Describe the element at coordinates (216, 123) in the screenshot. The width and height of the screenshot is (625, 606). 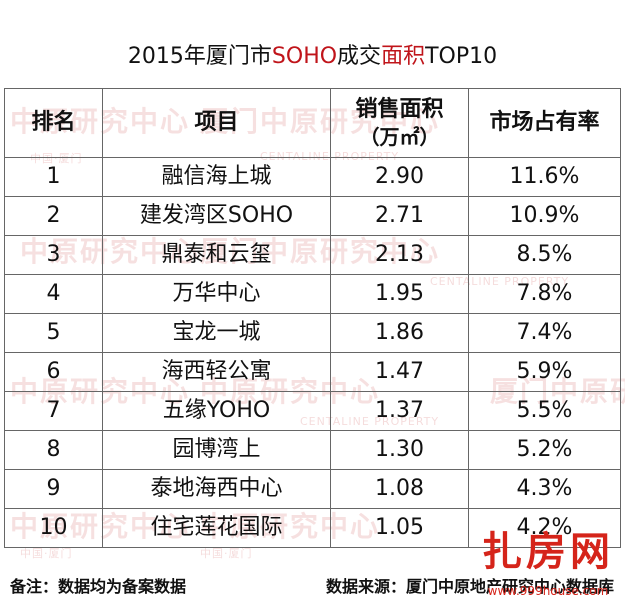
I see `header-project: 项目` at that location.